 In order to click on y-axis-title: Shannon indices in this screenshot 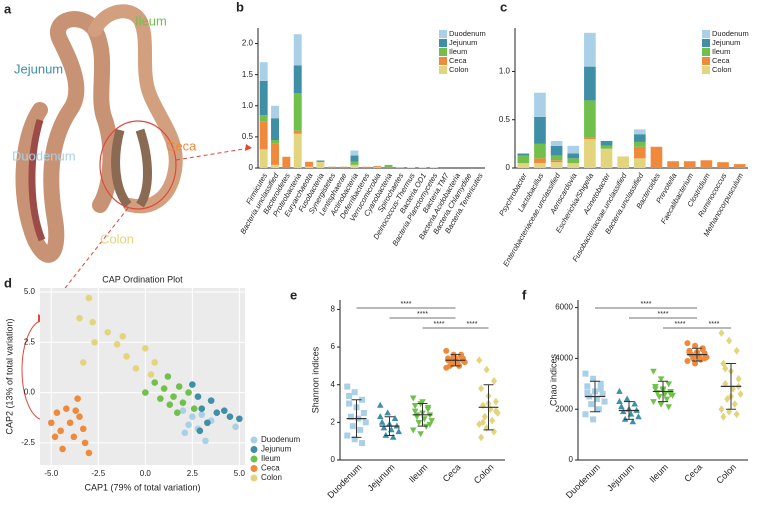, I will do `click(315, 379)`.